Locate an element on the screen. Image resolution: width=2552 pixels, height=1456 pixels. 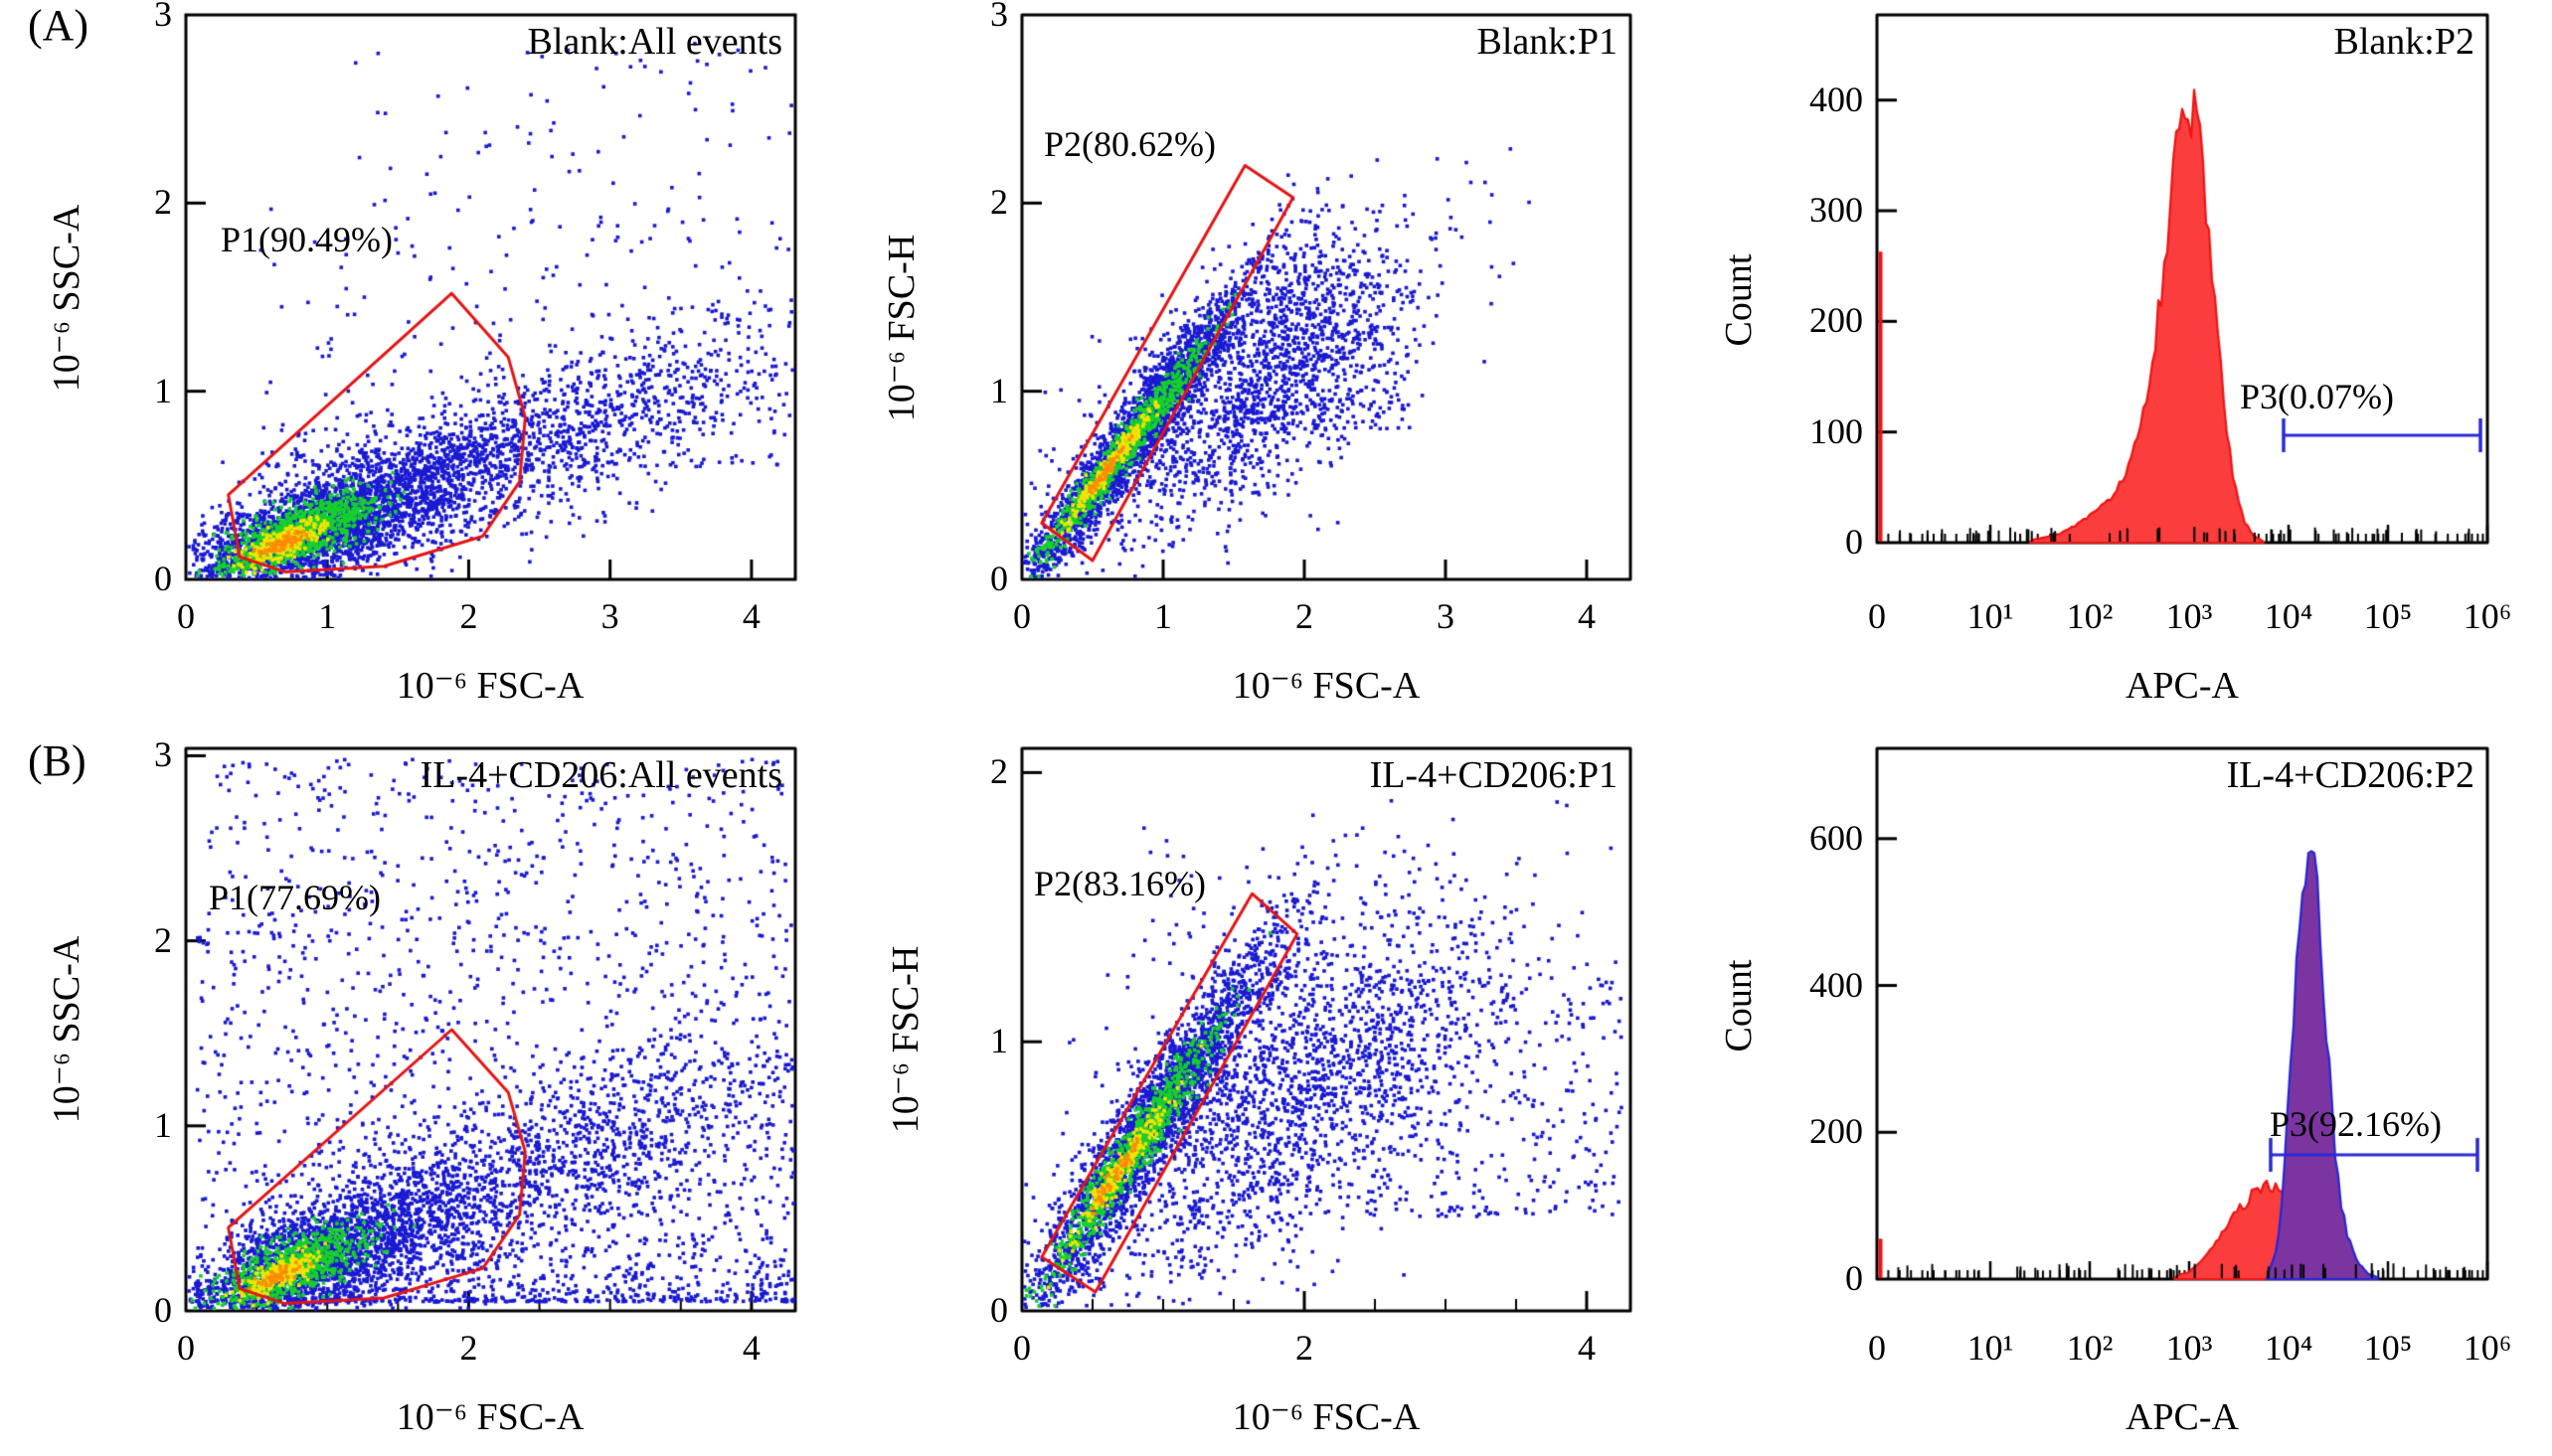
x-axis-title-a2: 10⁻⁶ FSC-A is located at coordinates (1326, 686).